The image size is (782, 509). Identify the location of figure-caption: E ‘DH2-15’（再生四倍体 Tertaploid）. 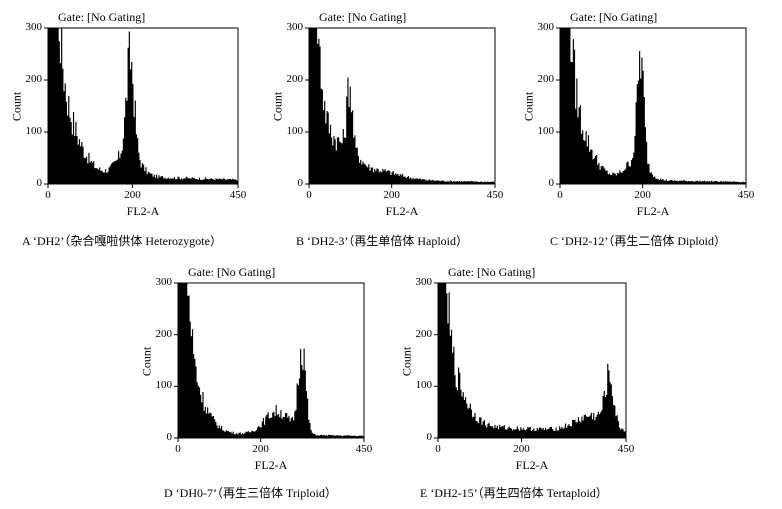
(514, 493).